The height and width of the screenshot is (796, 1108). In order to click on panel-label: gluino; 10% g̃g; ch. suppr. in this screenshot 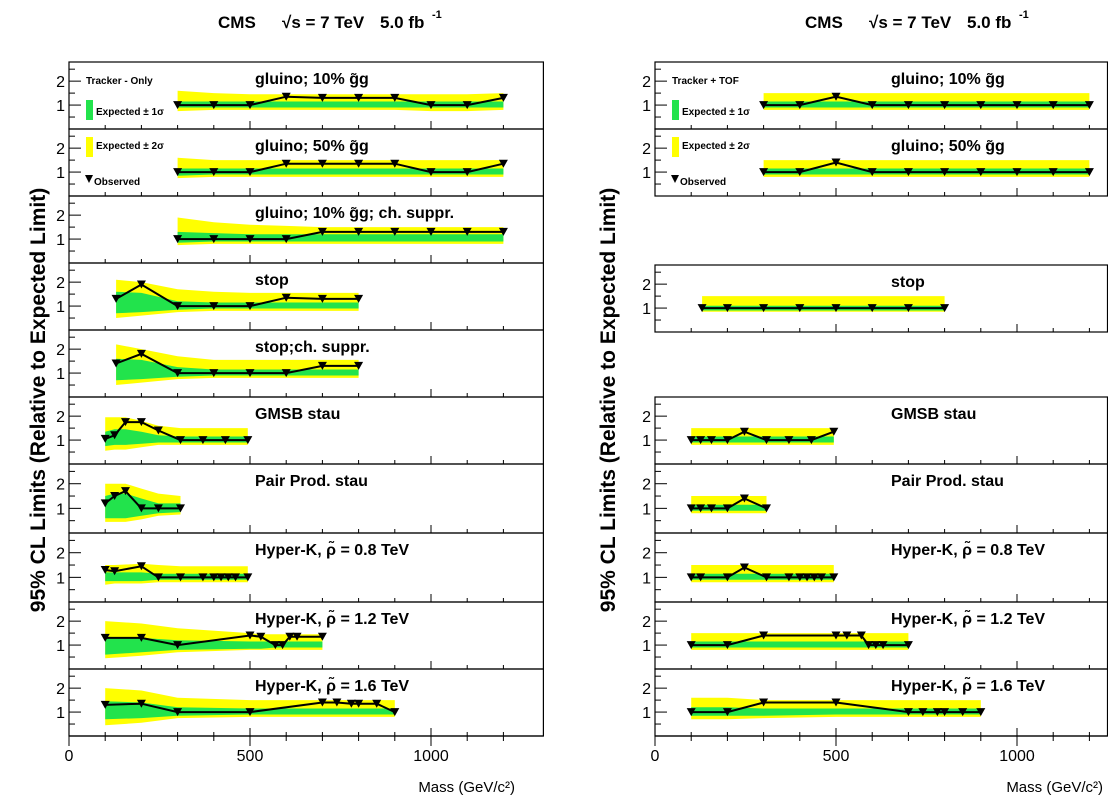, I will do `click(354, 213)`.